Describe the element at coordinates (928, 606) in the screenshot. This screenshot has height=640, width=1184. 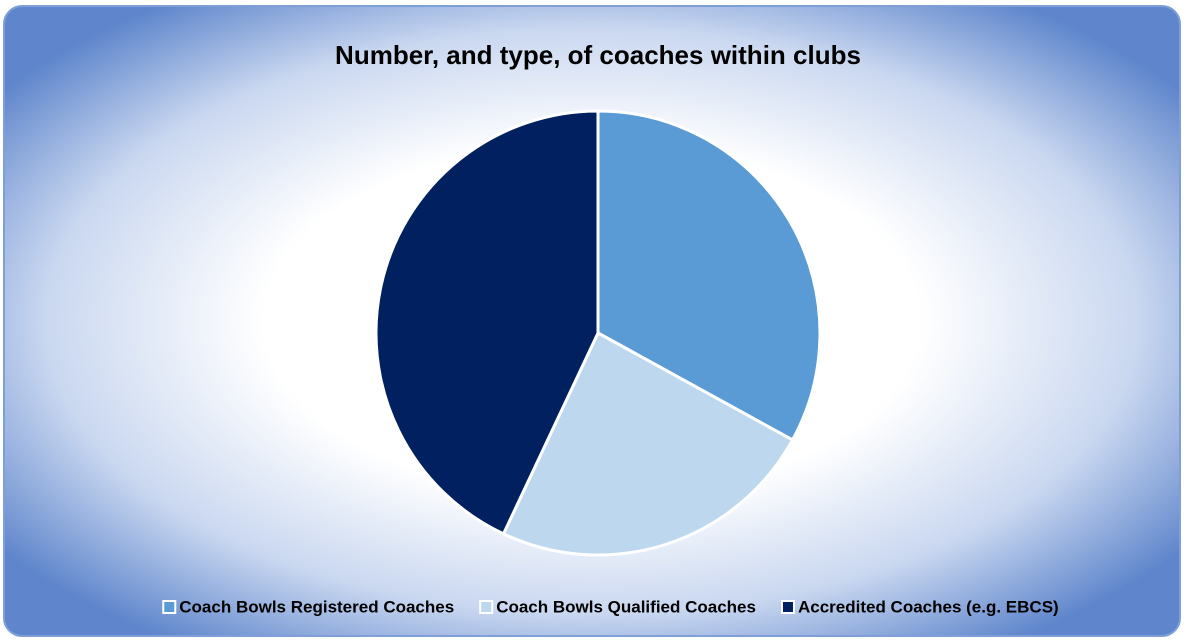
I see `legend-label: Accredited Coaches (e.g. EBCS)` at that location.